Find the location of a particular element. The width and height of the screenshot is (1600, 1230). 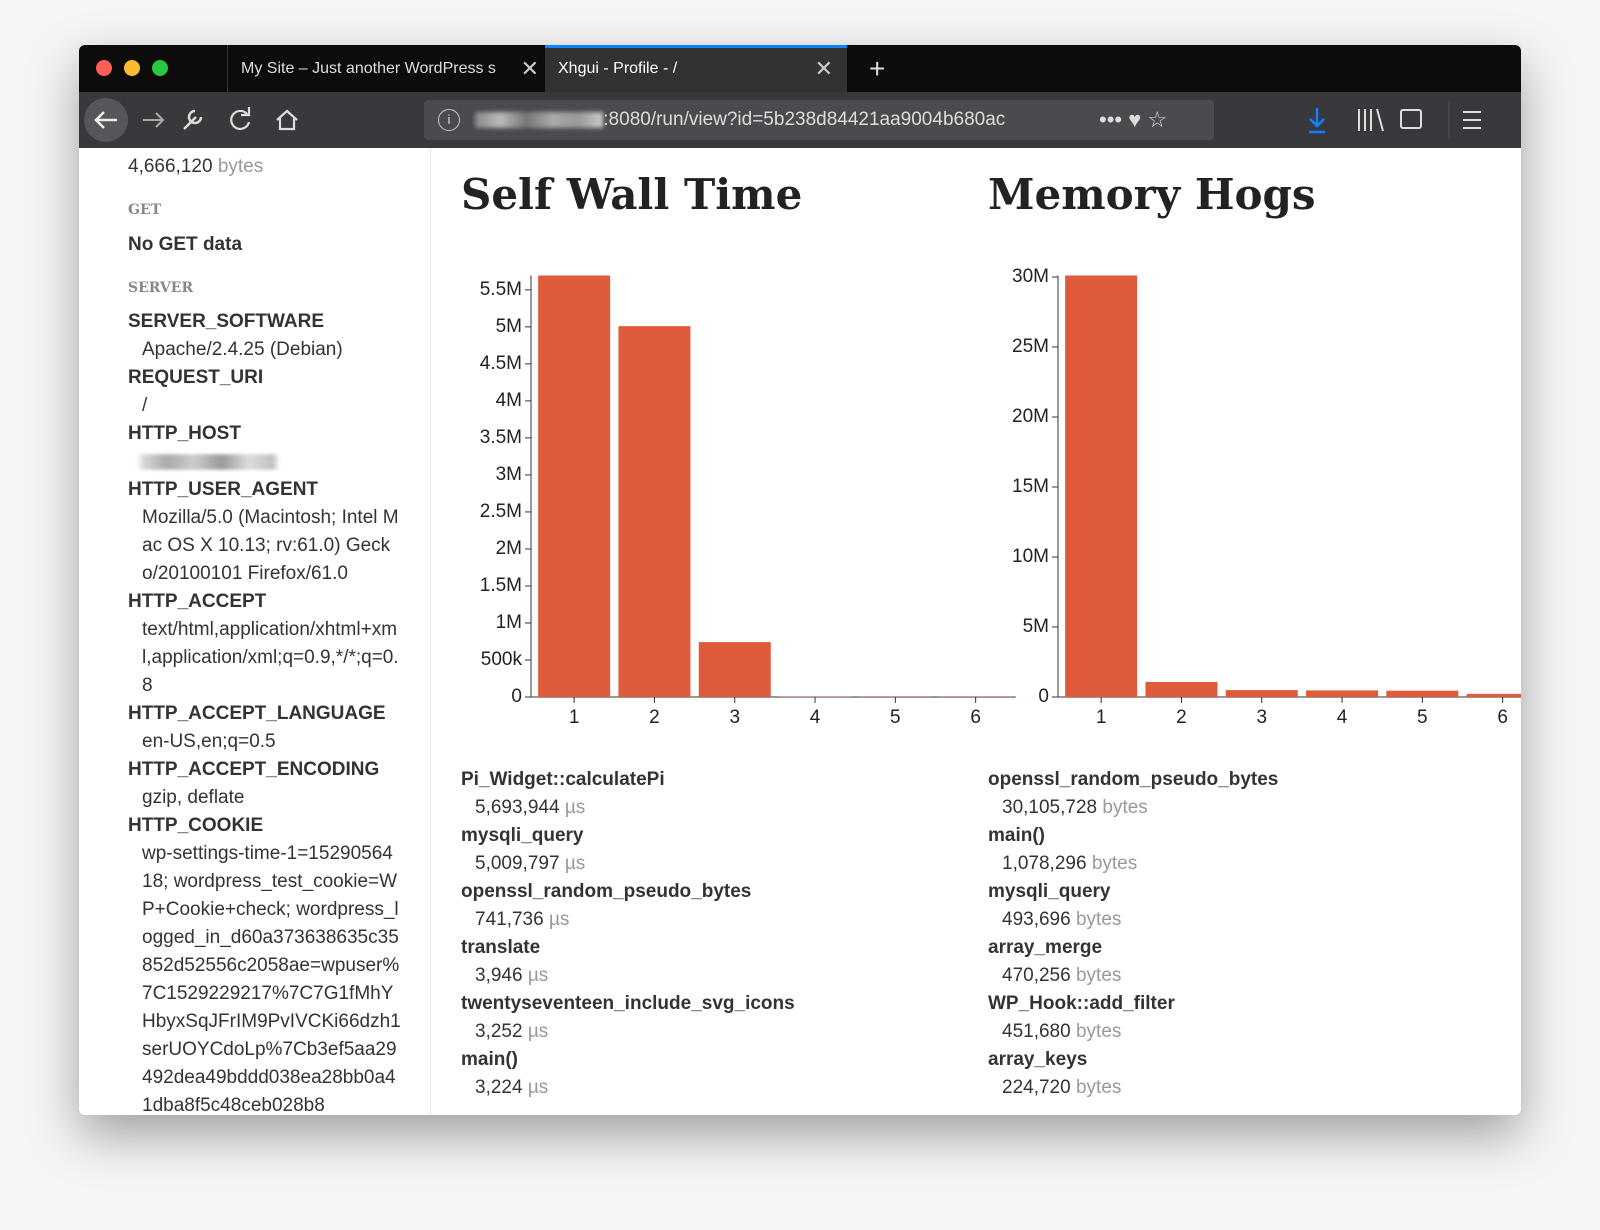

zoom-button is located at coordinates (160, 68).